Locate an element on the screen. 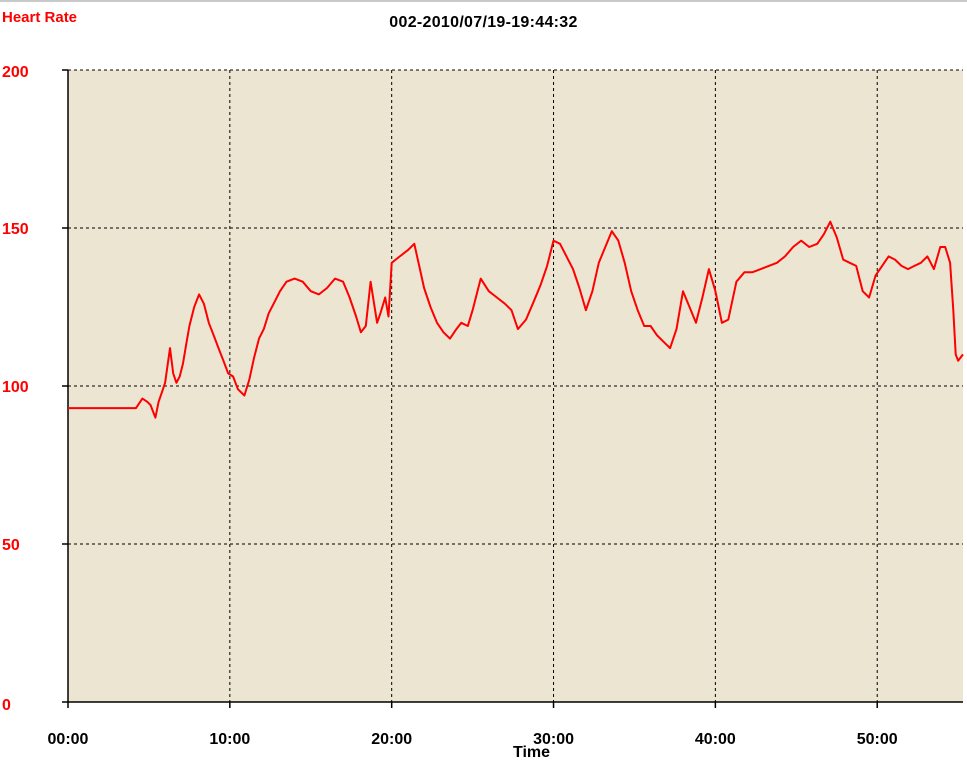  y-axis-label: Heart Rate is located at coordinates (40, 17).